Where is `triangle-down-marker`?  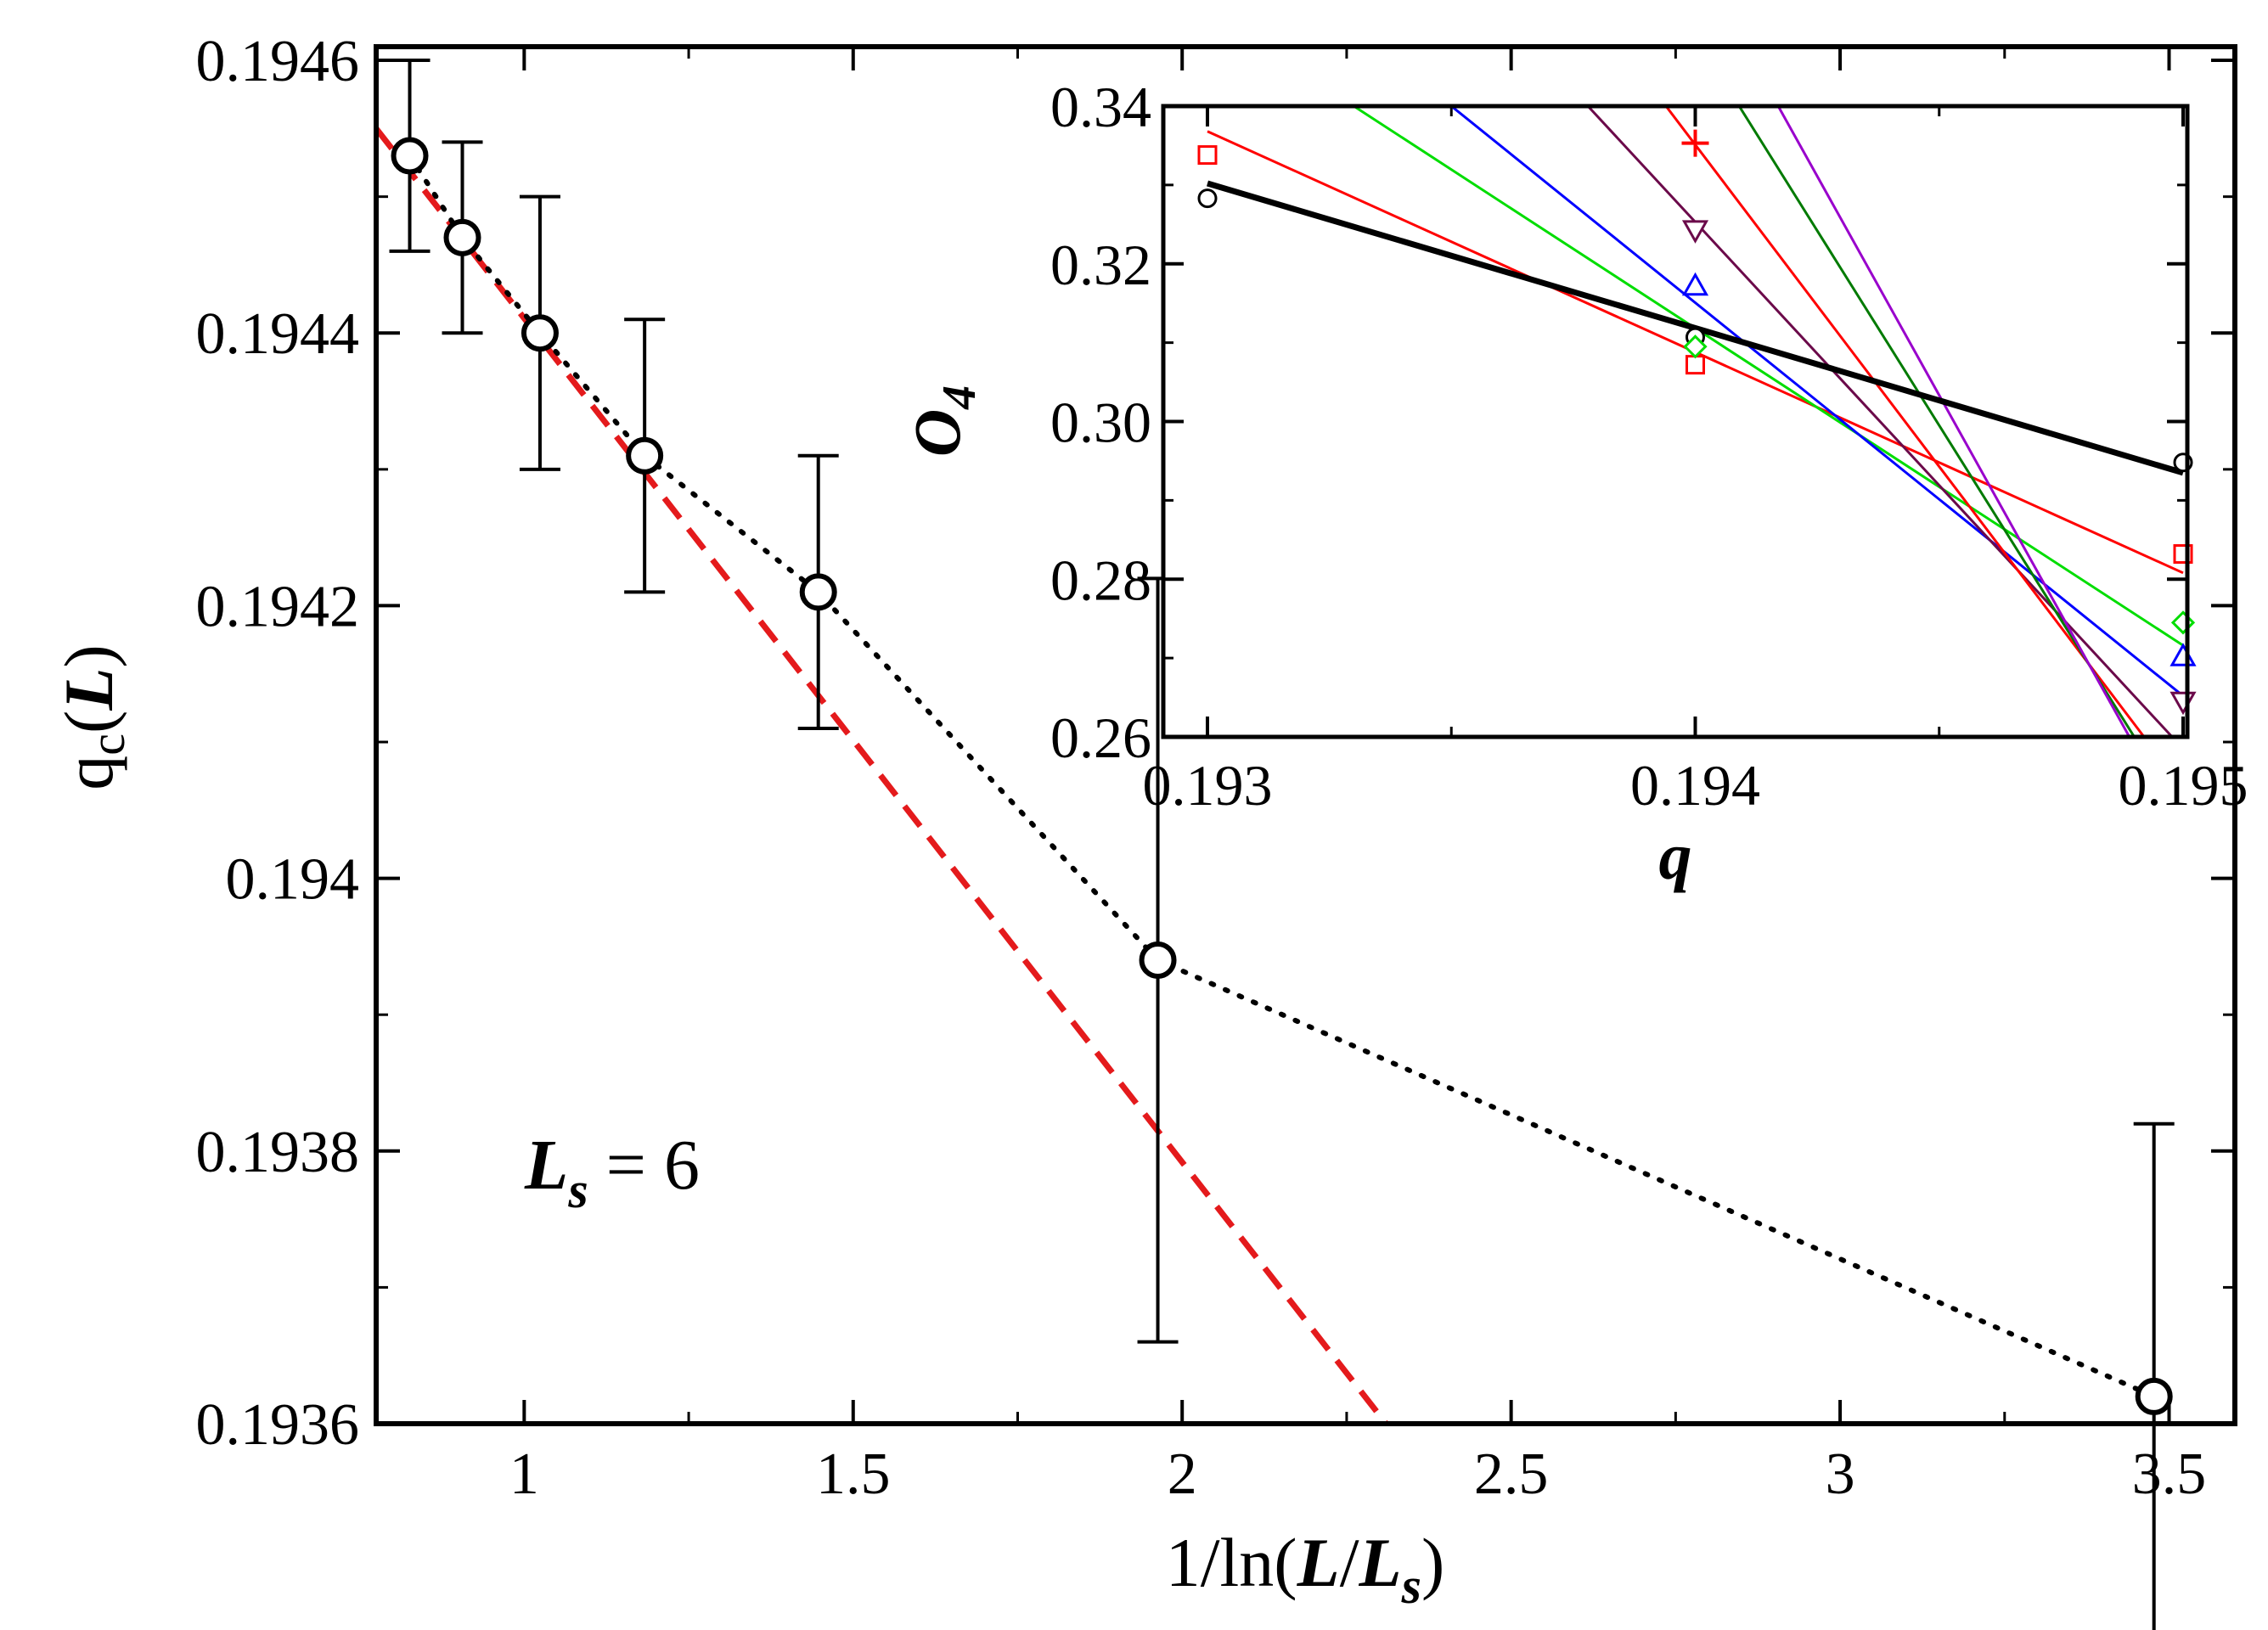 triangle-down-marker is located at coordinates (1695, 232).